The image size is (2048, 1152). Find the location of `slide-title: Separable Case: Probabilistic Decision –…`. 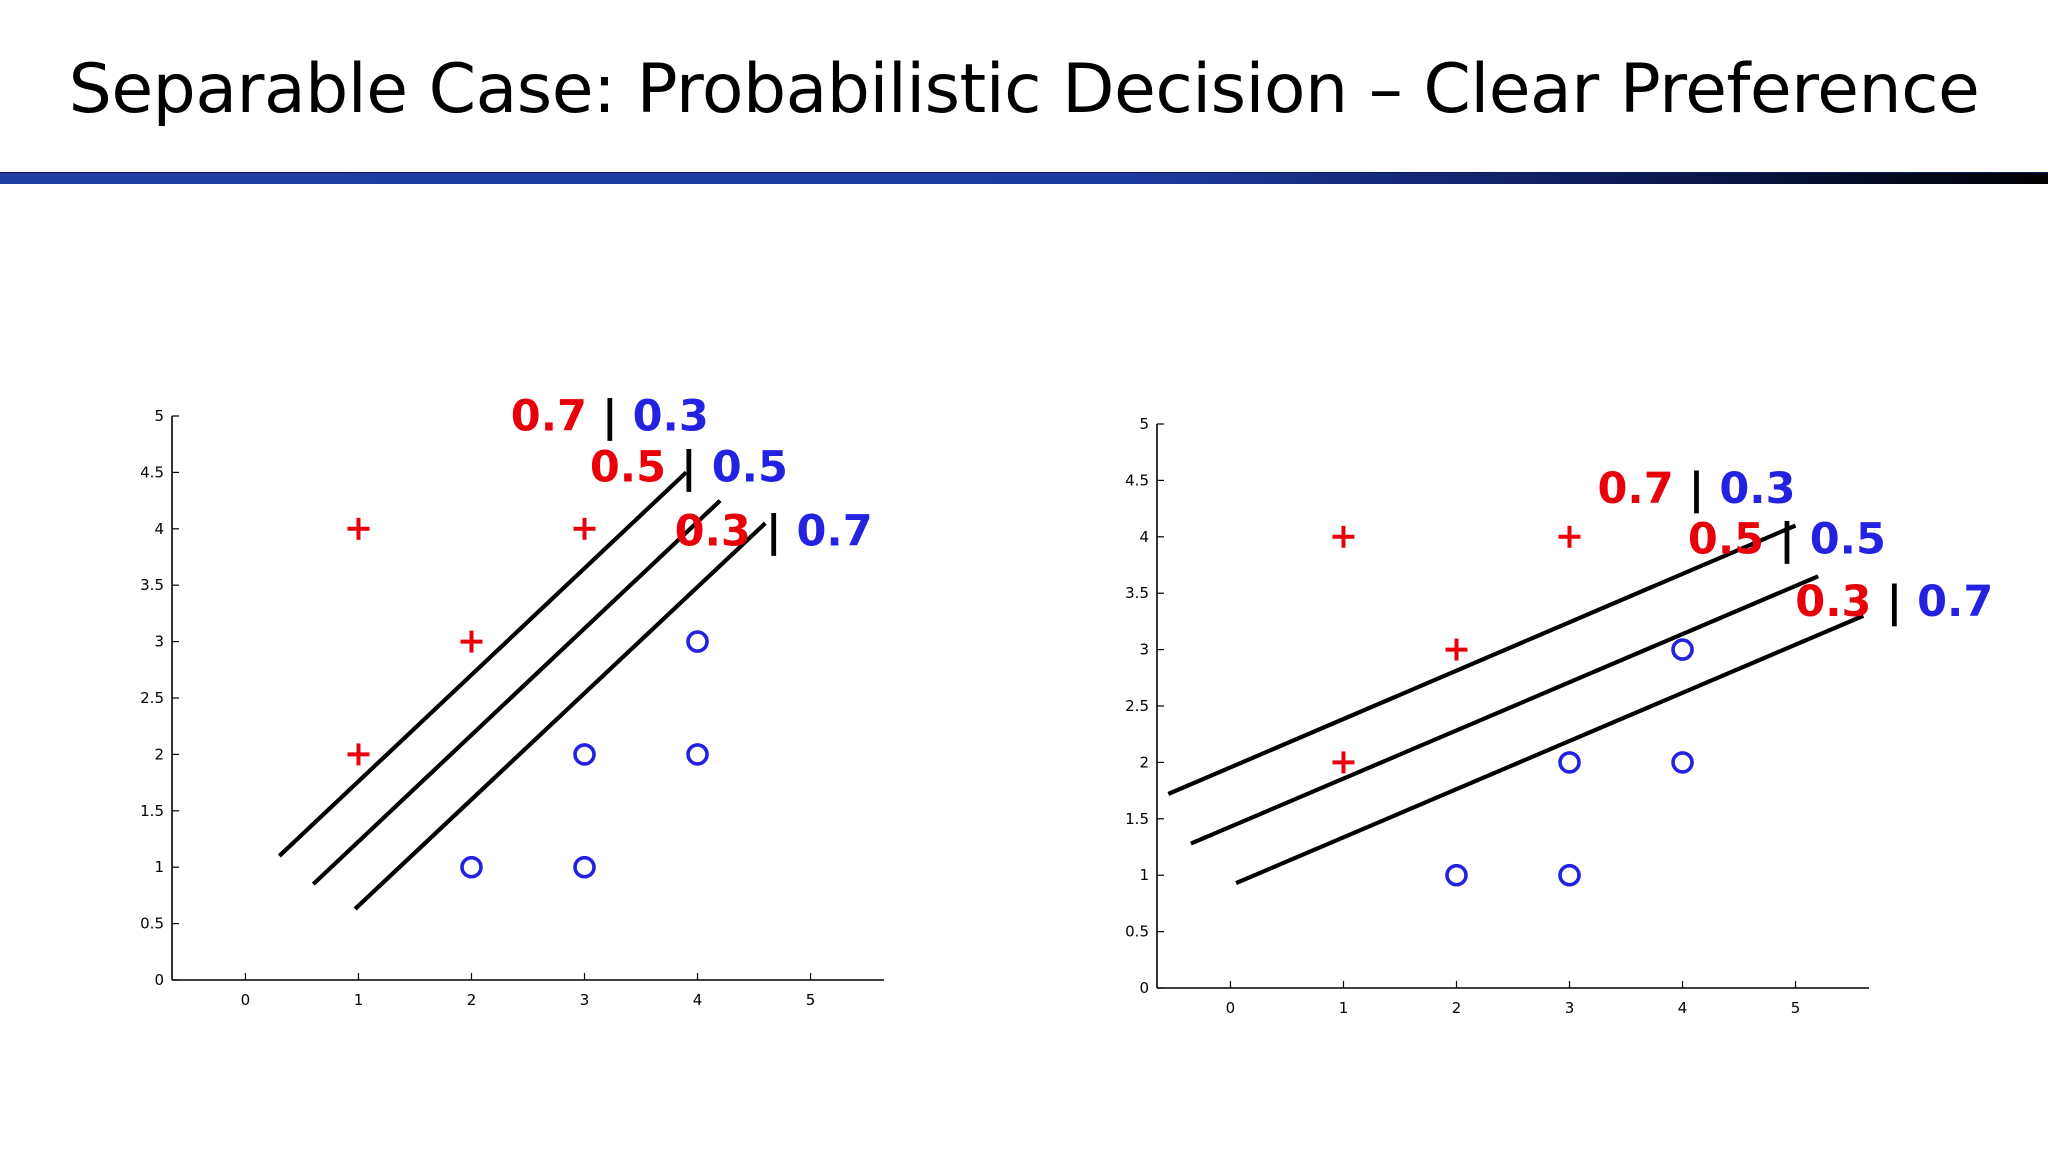

slide-title: Separable Case: Probabilistic Decision –… is located at coordinates (1024, 89).